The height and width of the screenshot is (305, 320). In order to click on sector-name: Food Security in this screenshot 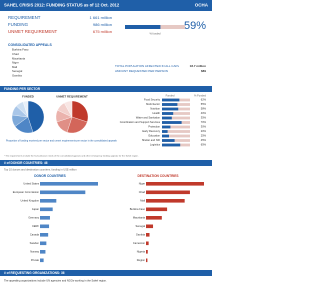, I will do `click(152, 100)`.